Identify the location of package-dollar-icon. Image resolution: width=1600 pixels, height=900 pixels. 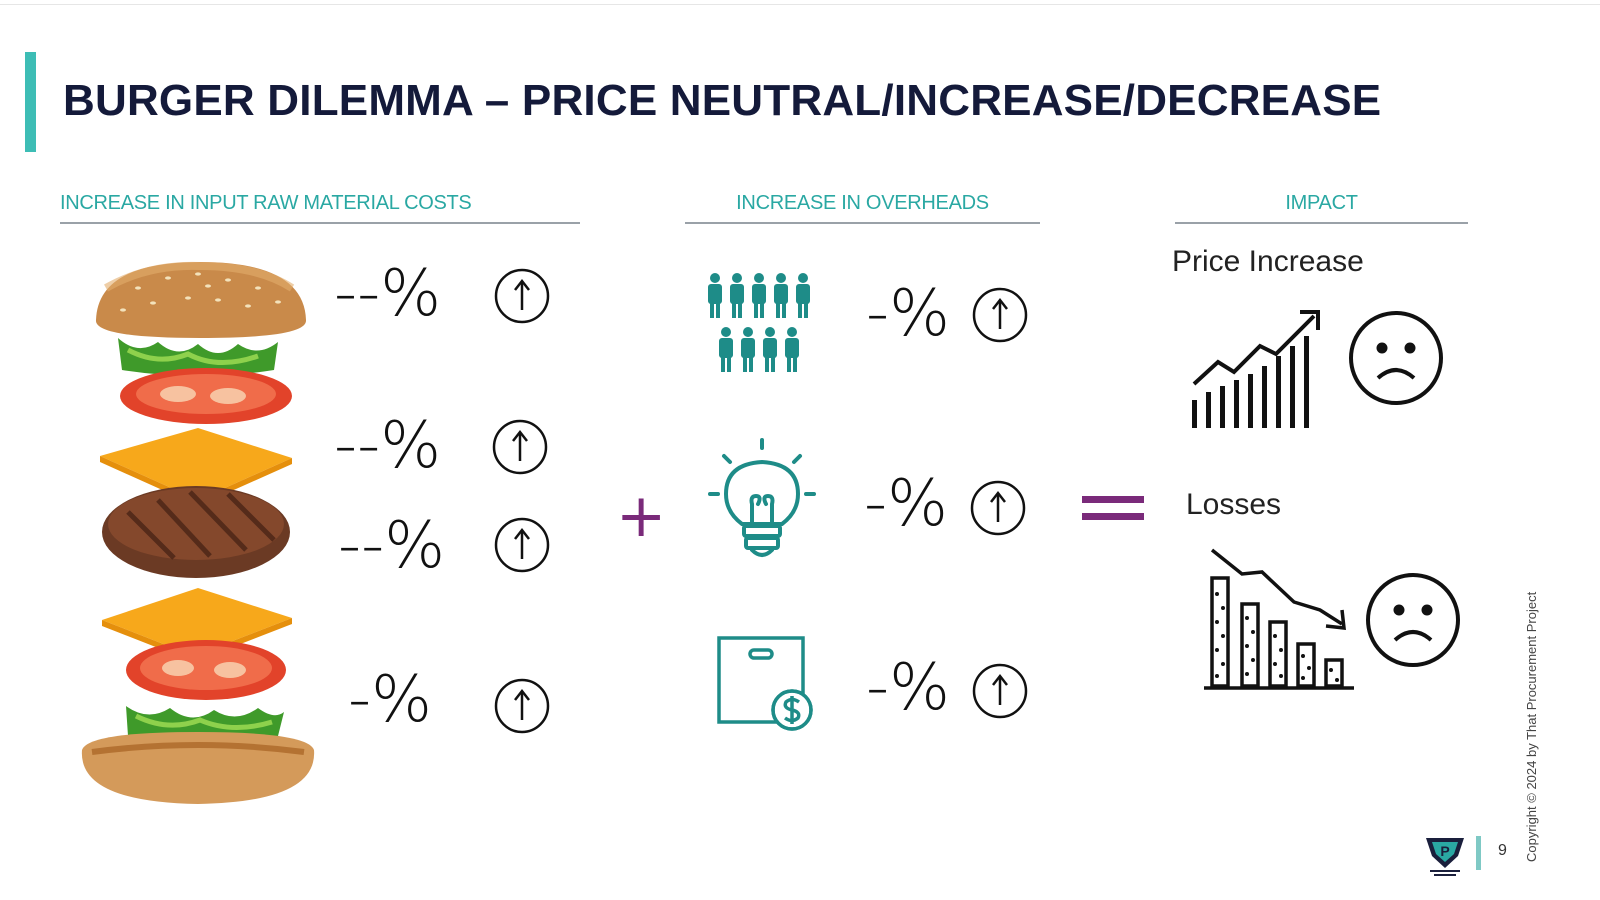
(767, 683).